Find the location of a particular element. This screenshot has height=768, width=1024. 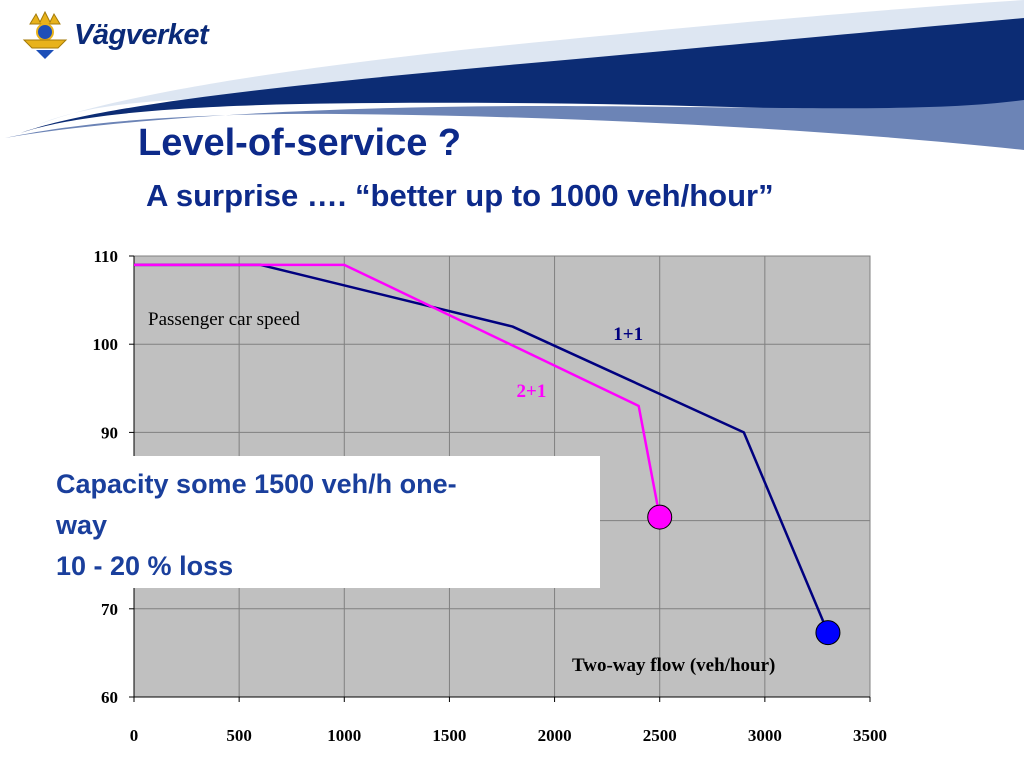

x-tick-label: 3500 is located at coordinates (870, 735).